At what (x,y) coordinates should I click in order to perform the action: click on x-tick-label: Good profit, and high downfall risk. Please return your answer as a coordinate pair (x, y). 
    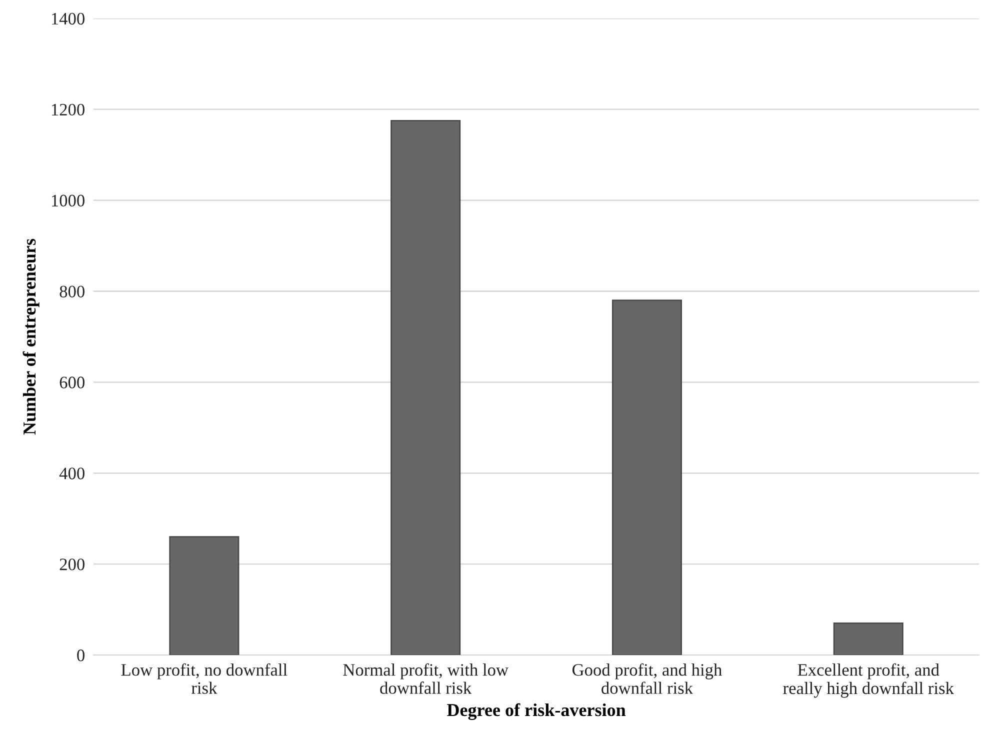
    Looking at the image, I should click on (647, 678).